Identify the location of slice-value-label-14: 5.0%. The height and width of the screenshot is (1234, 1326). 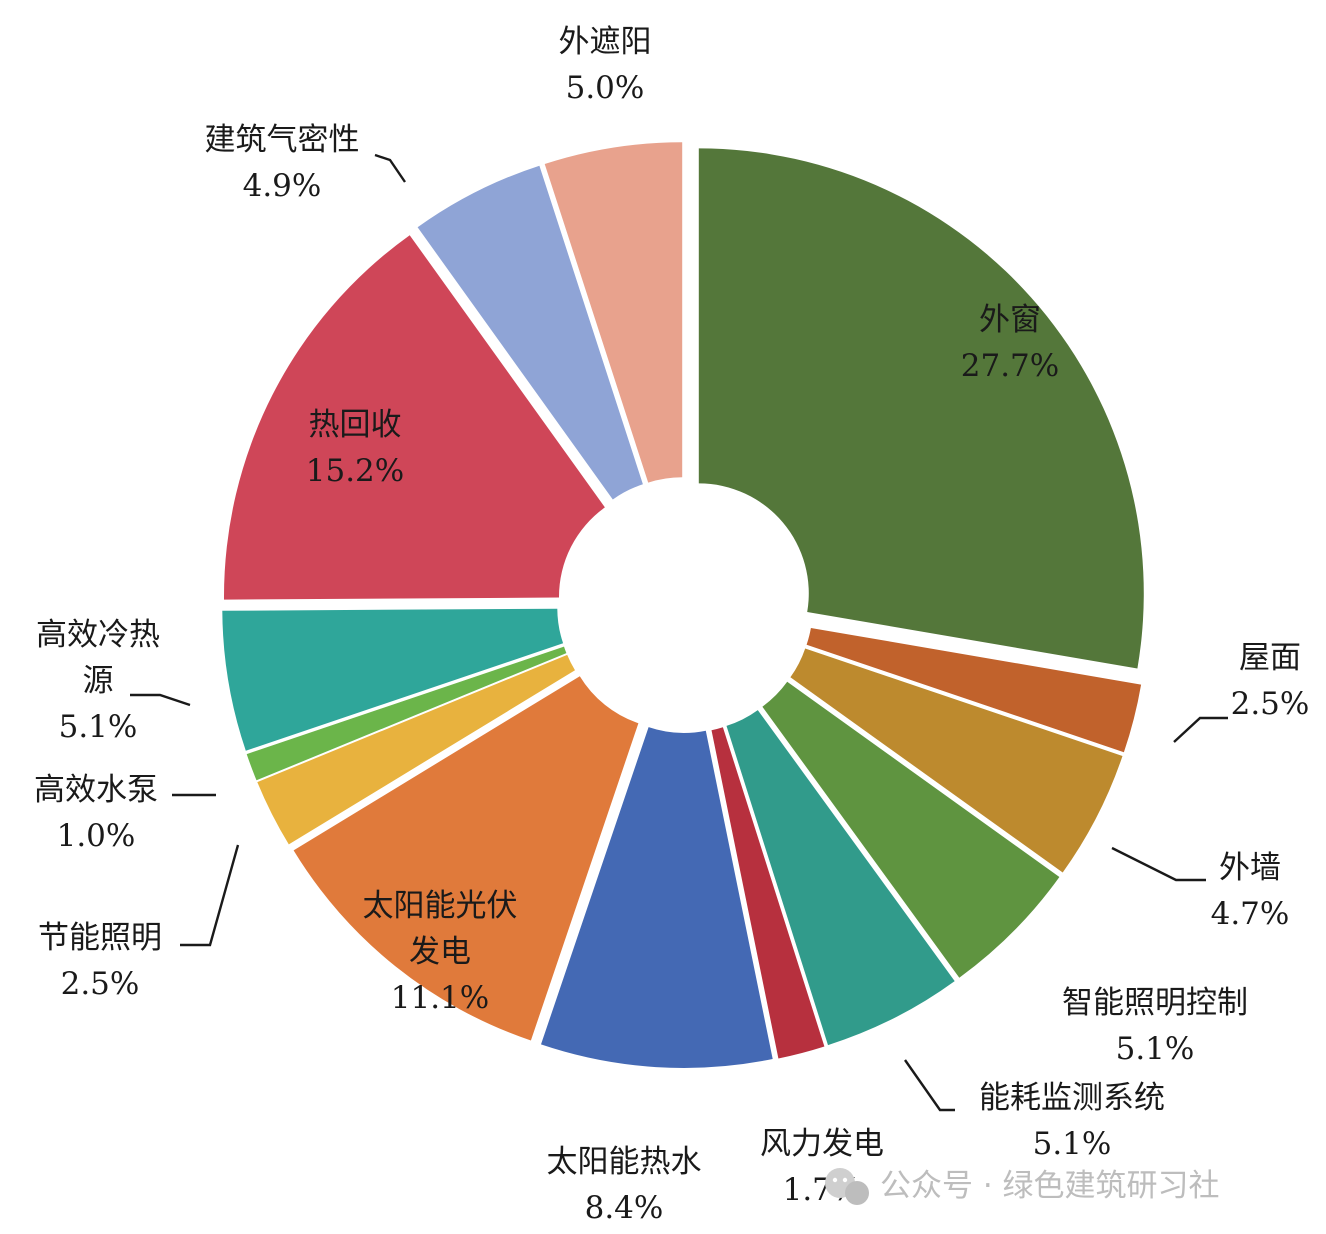
(605, 88).